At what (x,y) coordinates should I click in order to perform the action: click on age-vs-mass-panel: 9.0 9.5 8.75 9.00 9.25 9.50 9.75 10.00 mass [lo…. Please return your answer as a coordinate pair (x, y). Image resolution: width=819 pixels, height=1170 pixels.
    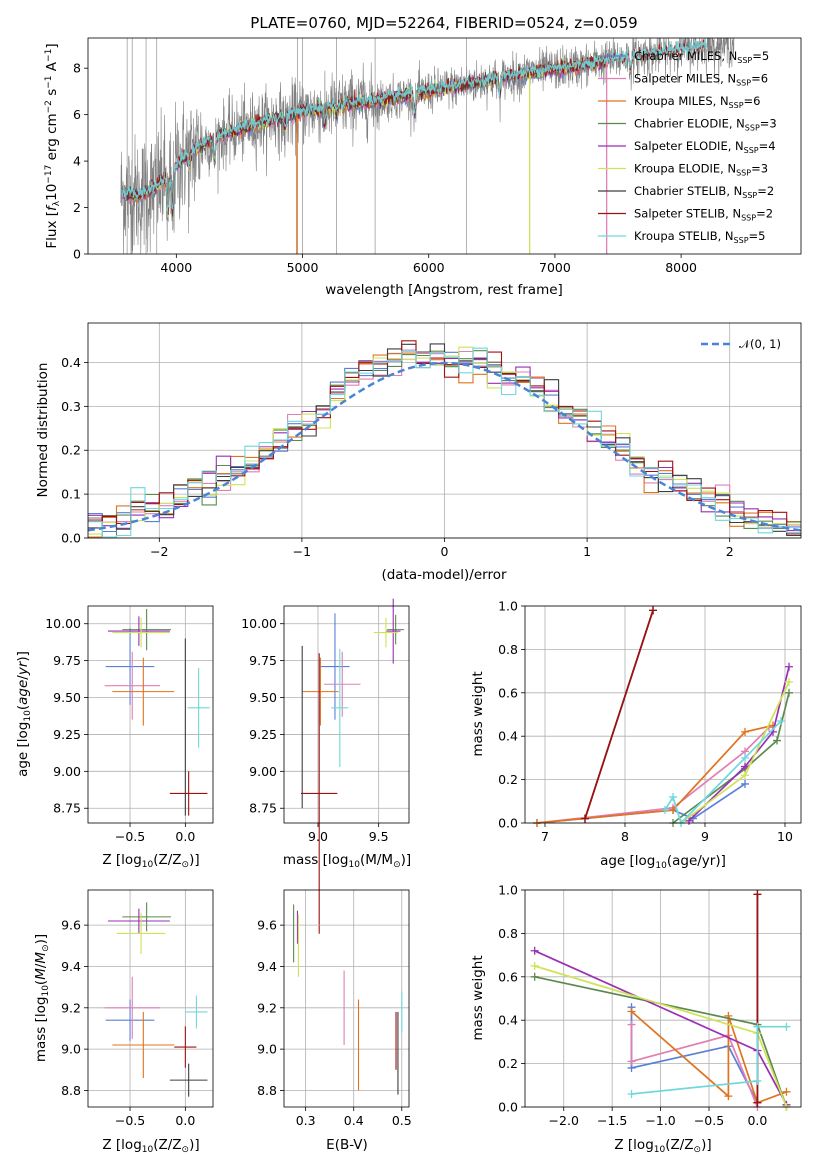
    Looking at the image, I should click on (326, 766).